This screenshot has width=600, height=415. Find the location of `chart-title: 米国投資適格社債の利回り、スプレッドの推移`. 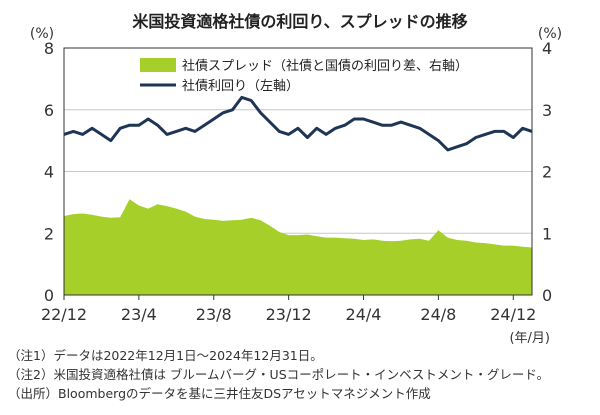

chart-title: 米国投資適格社債の利回り、スプレッドの推移 is located at coordinates (300, 21).